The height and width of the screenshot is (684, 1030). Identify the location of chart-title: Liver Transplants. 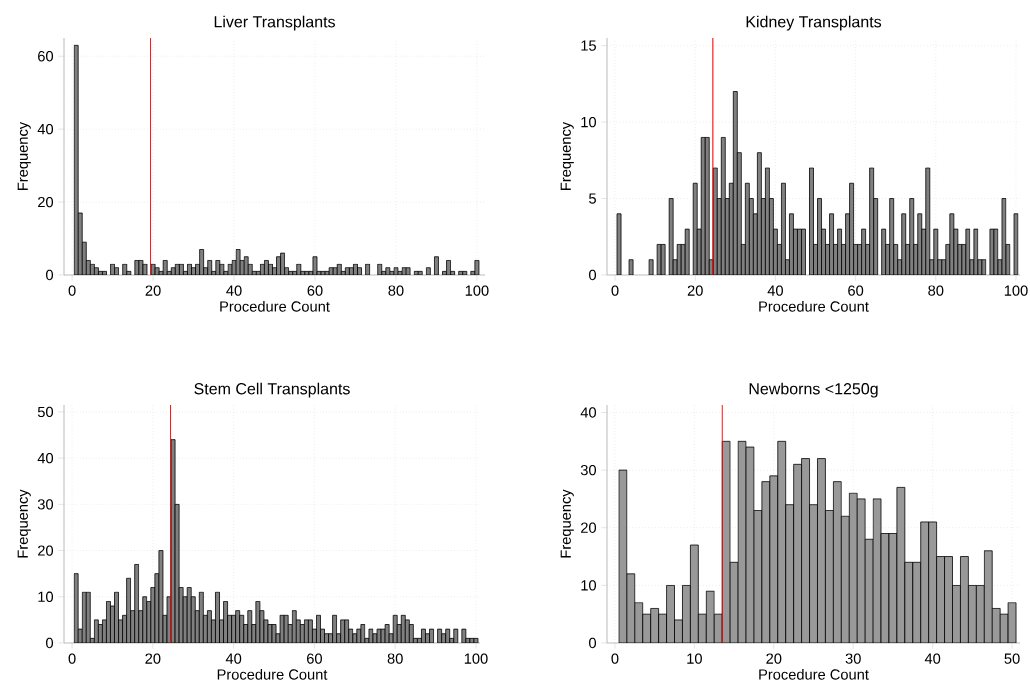
(274, 23).